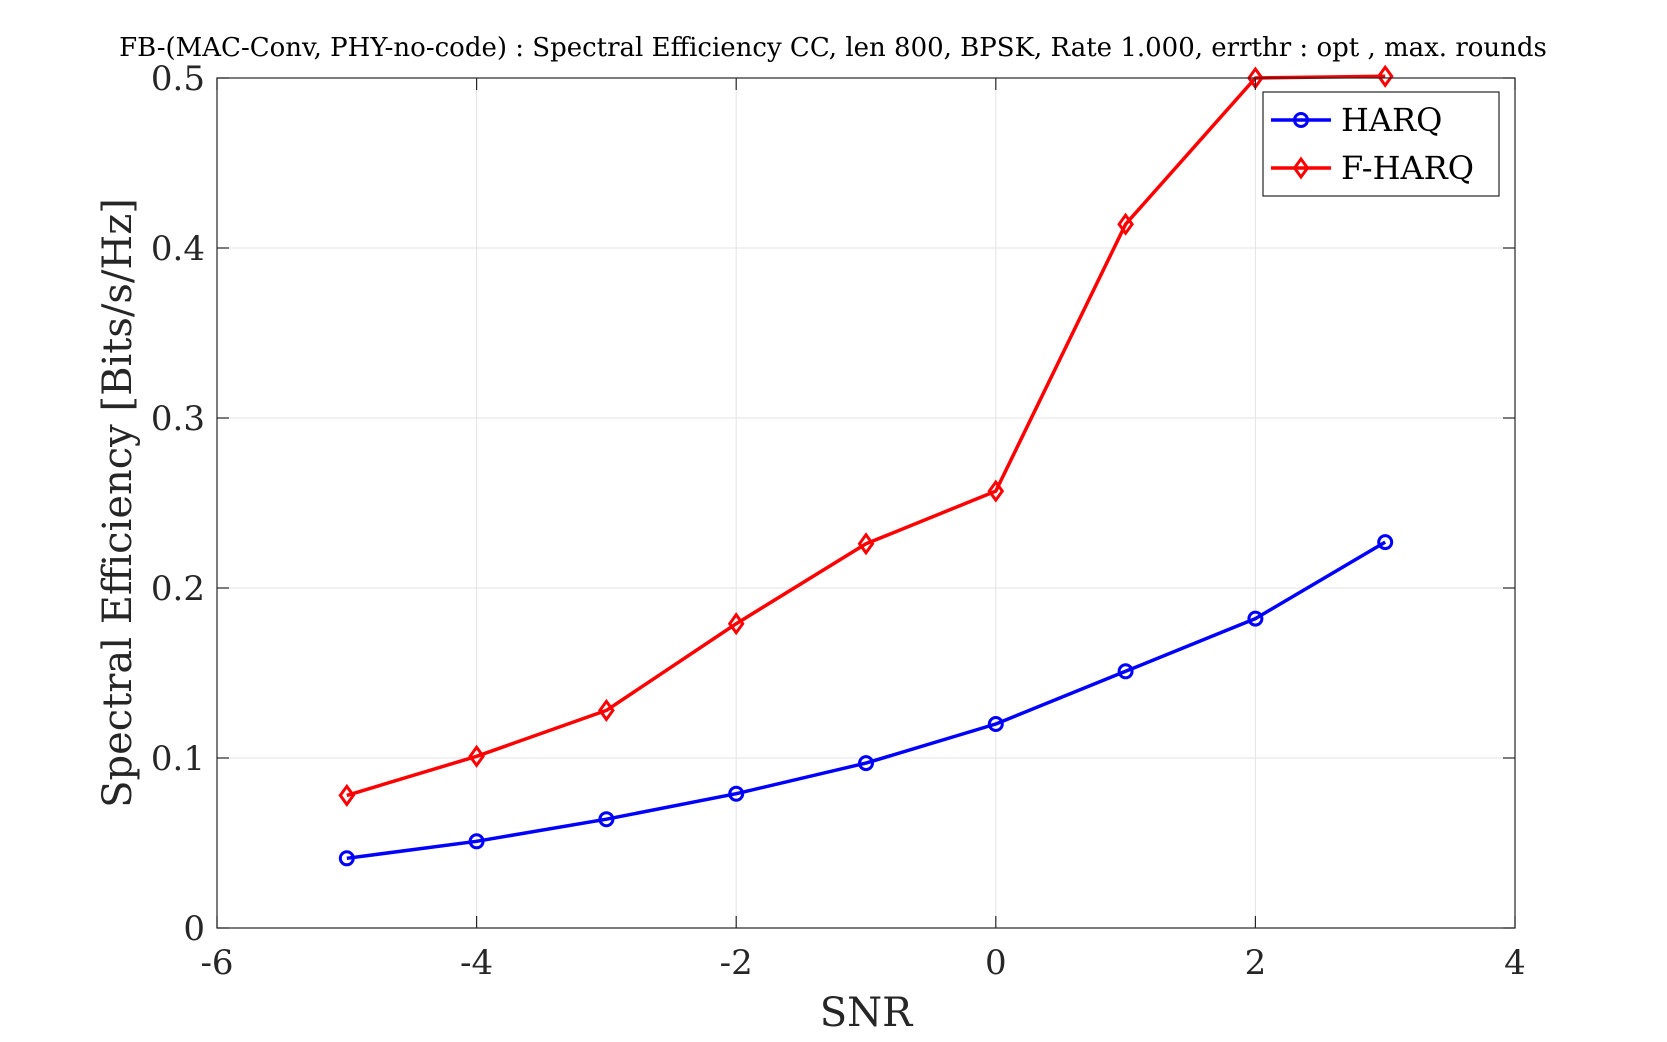  I want to click on x-tick-label: 4, so click(1515, 963).